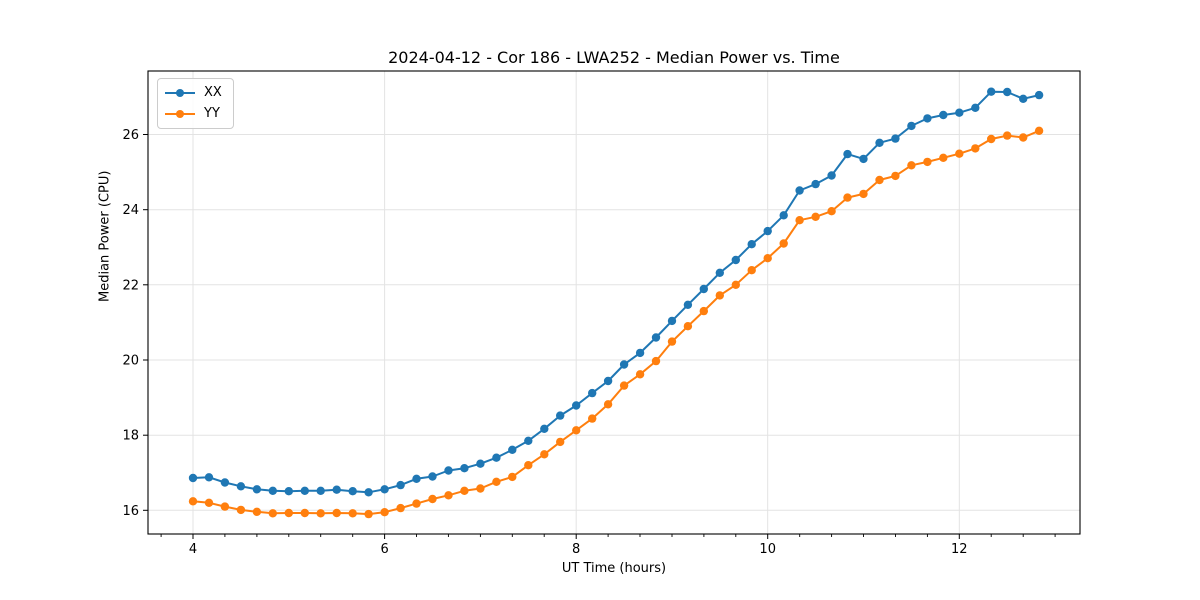 The width and height of the screenshot is (1200, 600). What do you see at coordinates (105, 236) in the screenshot?
I see `y-axis-label-text: Median Power (CPU)` at bounding box center [105, 236].